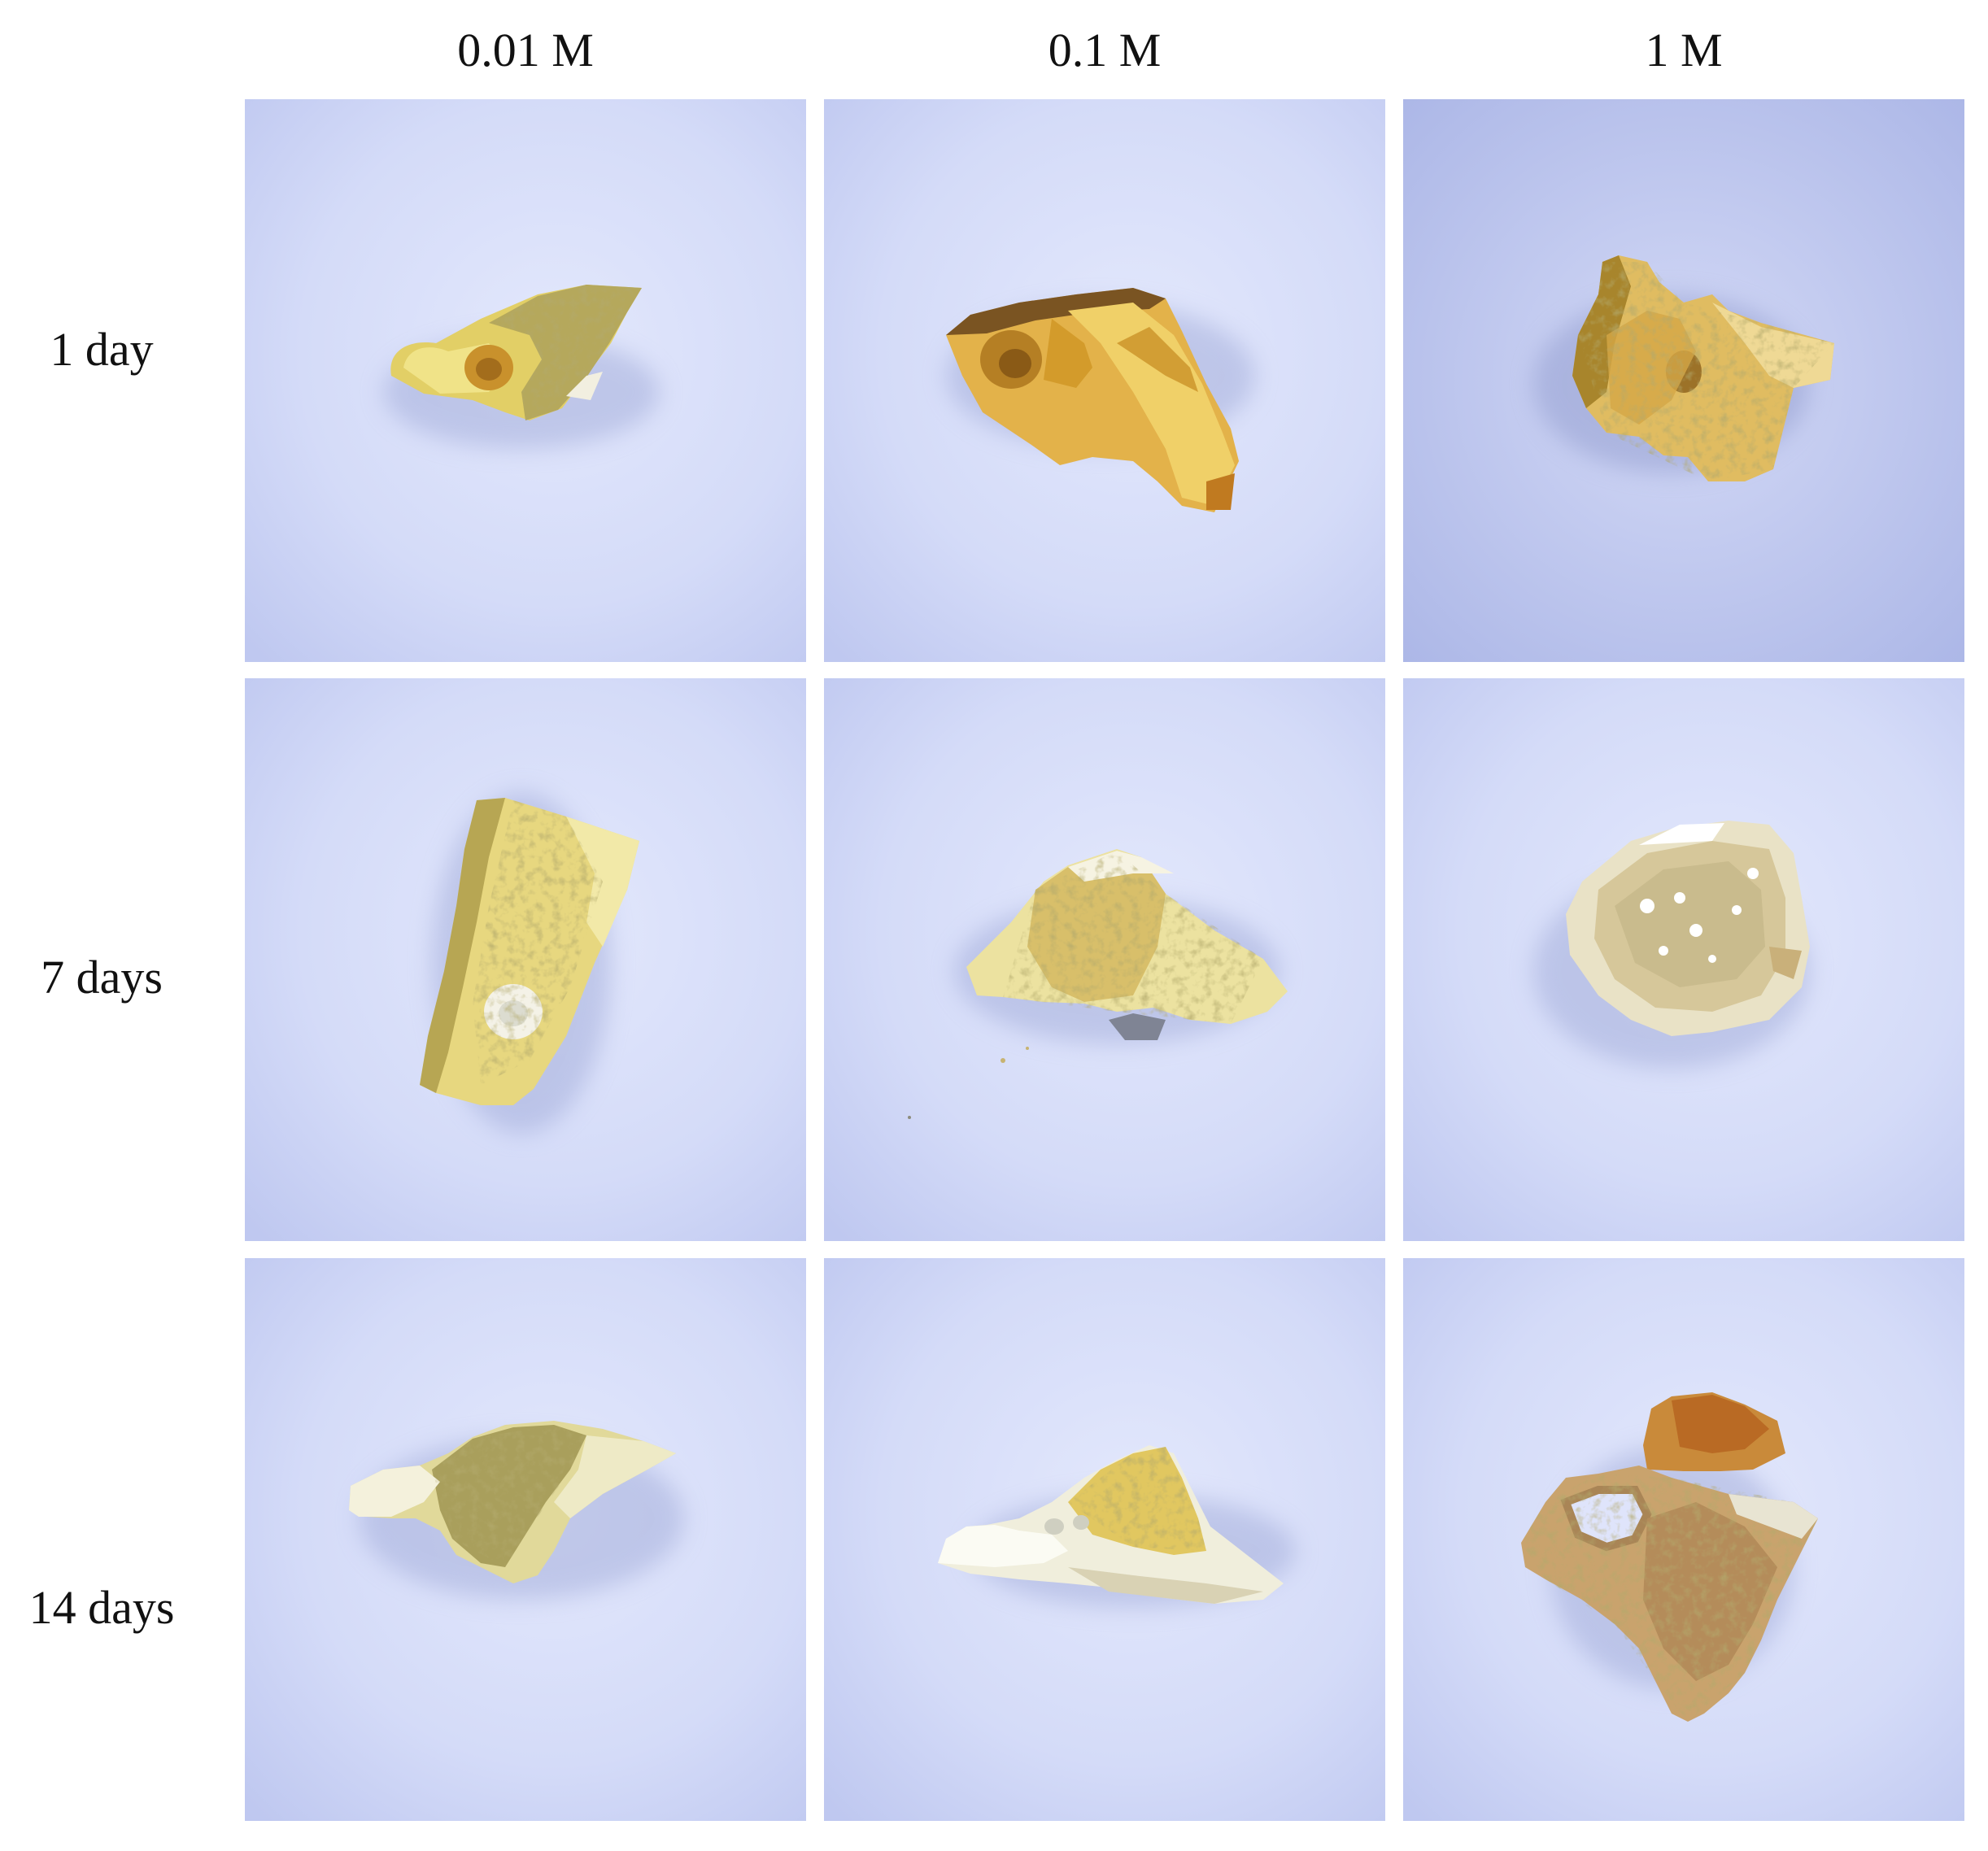 The width and height of the screenshot is (1988, 1851). Describe the element at coordinates (1683, 380) in the screenshot. I see `photo-1-day-1m` at that location.